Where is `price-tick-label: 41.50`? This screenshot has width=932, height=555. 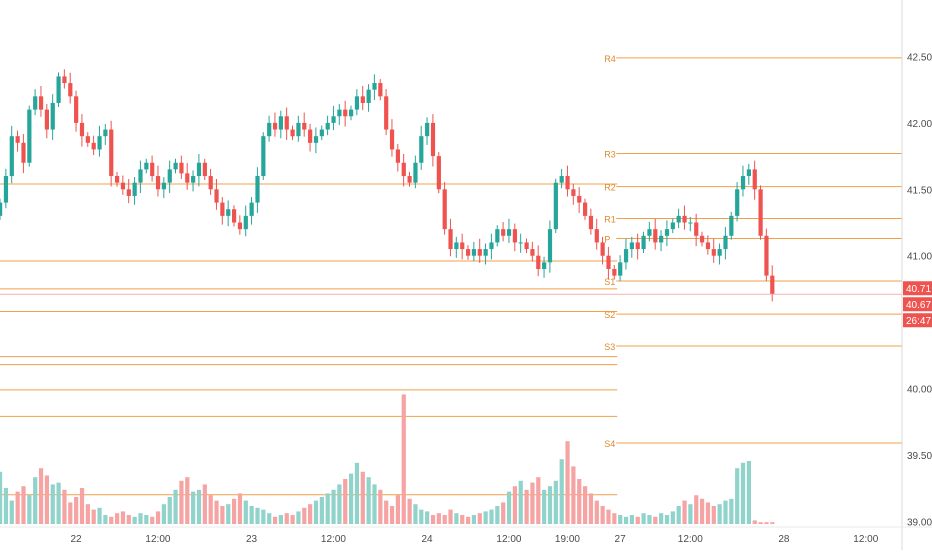
price-tick-label: 41.50 is located at coordinates (919, 190).